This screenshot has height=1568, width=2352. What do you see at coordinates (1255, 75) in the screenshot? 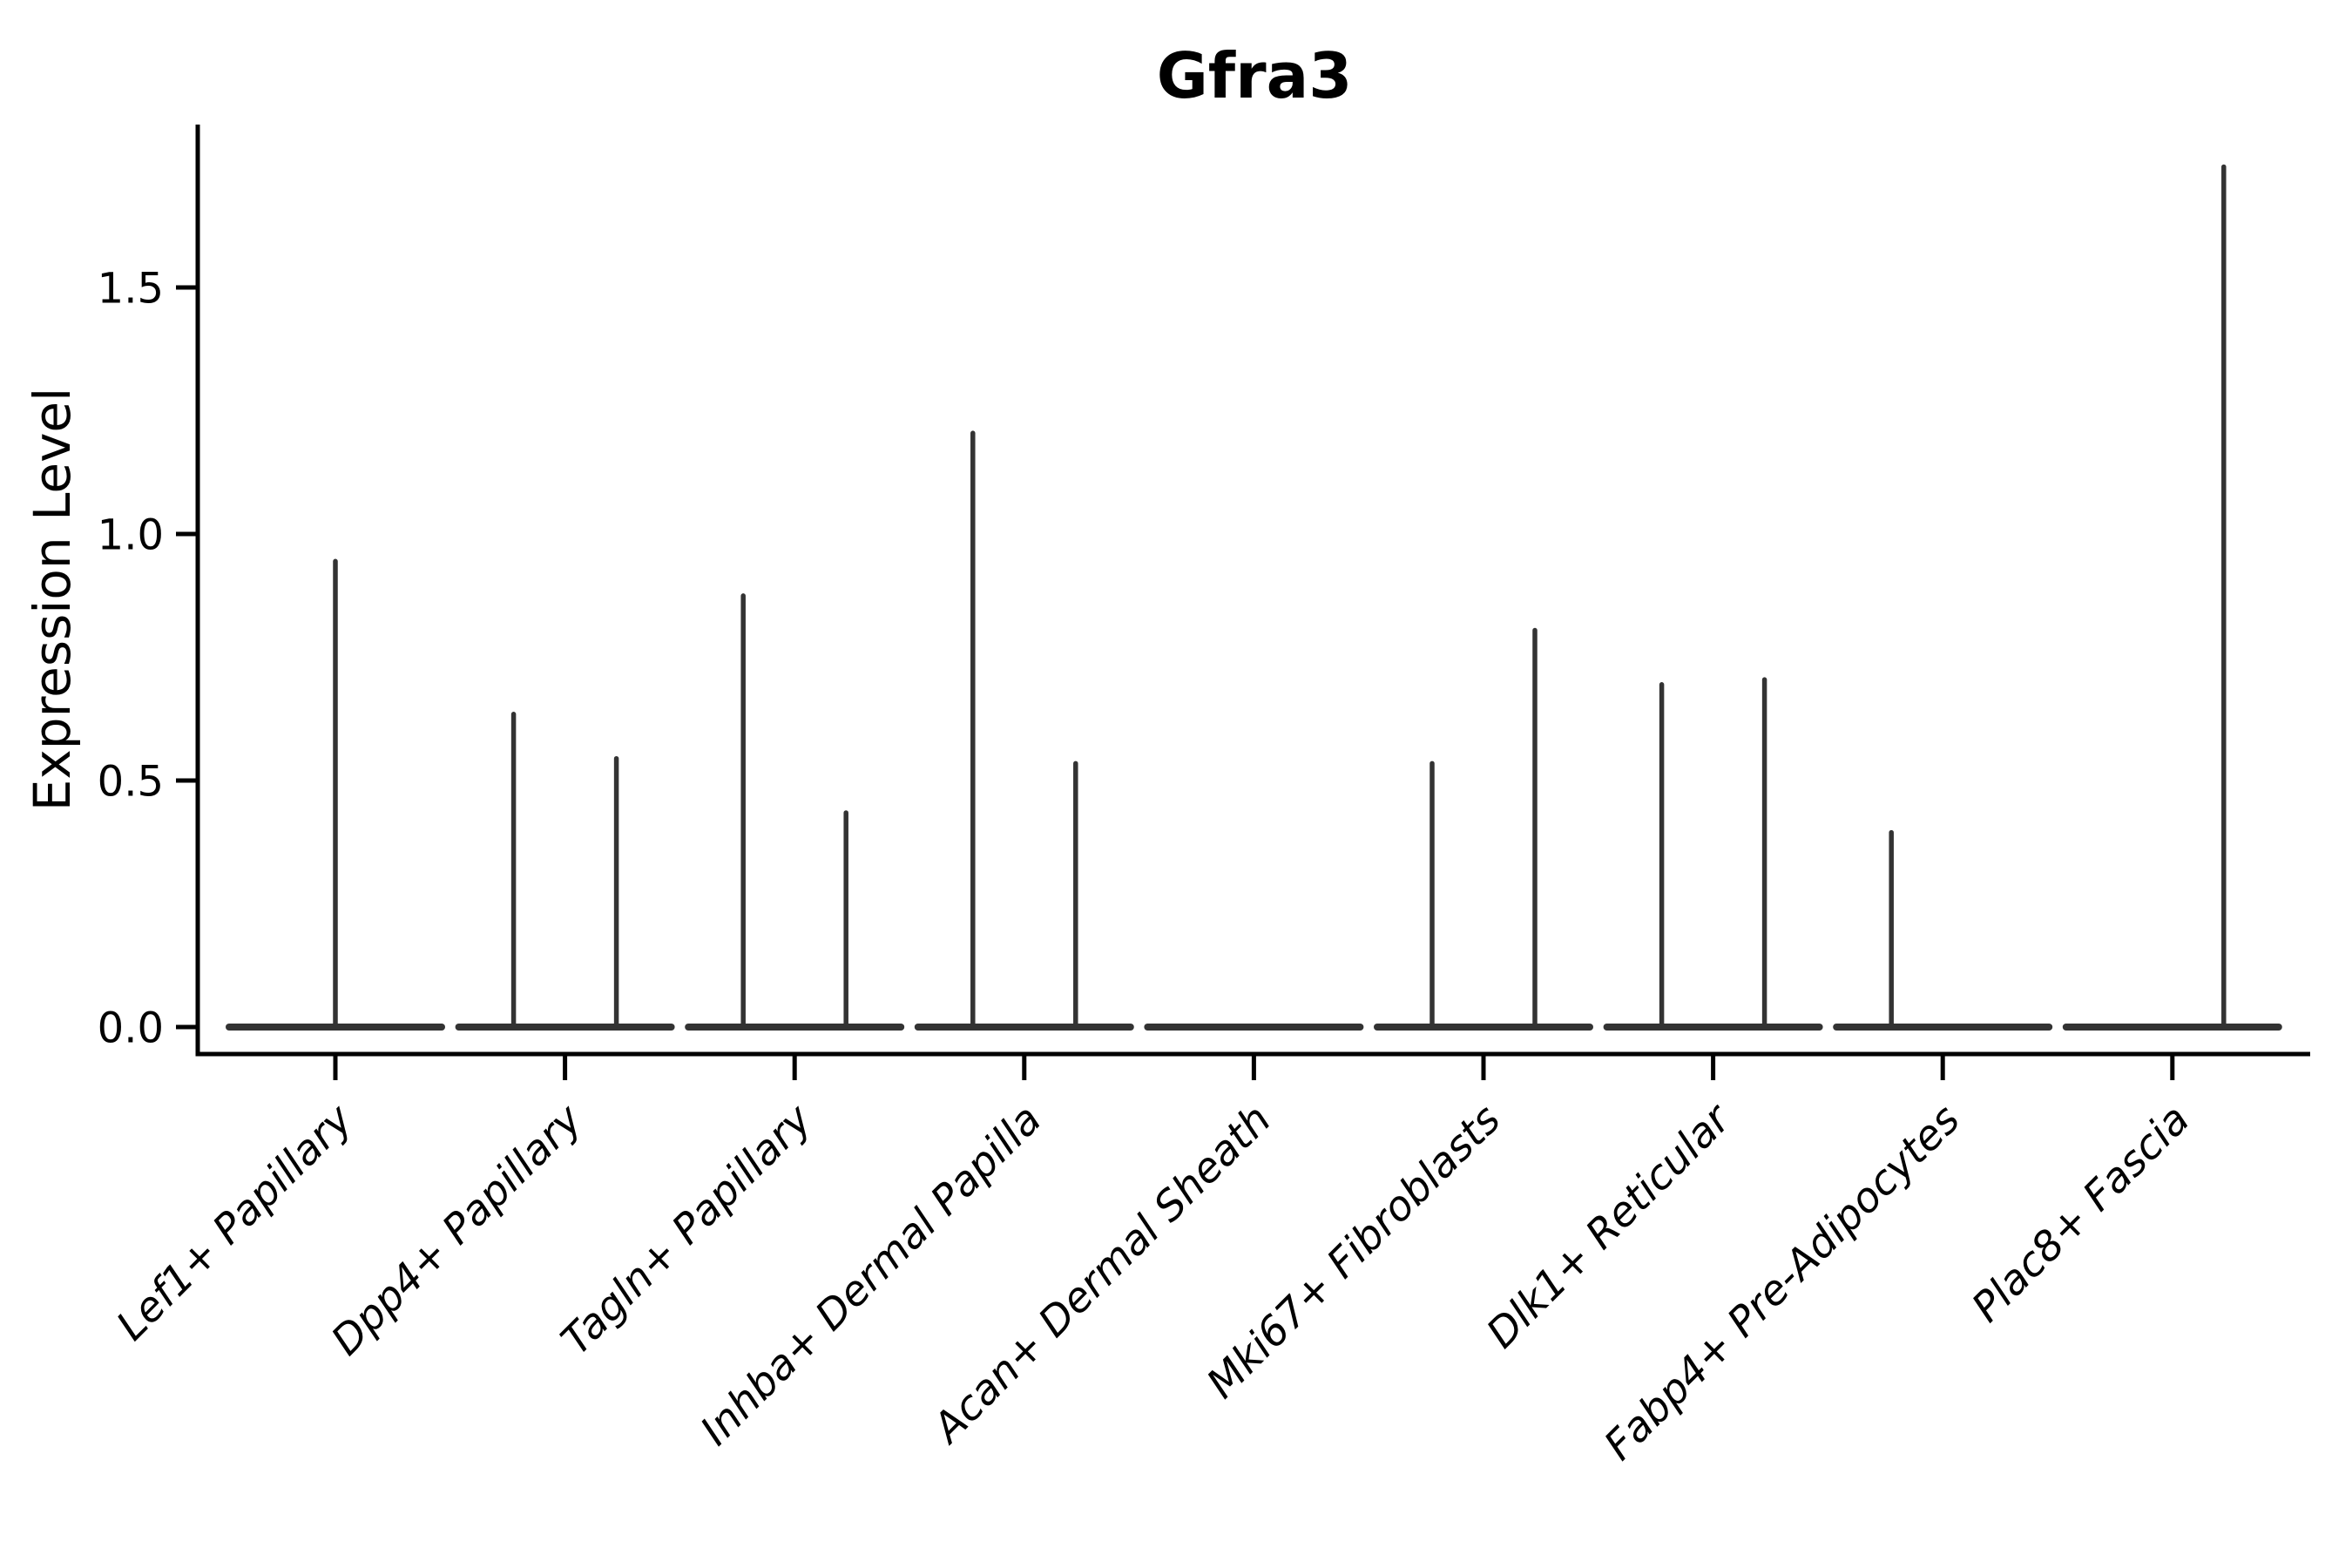
I see `chart-title: Gfra3` at bounding box center [1255, 75].